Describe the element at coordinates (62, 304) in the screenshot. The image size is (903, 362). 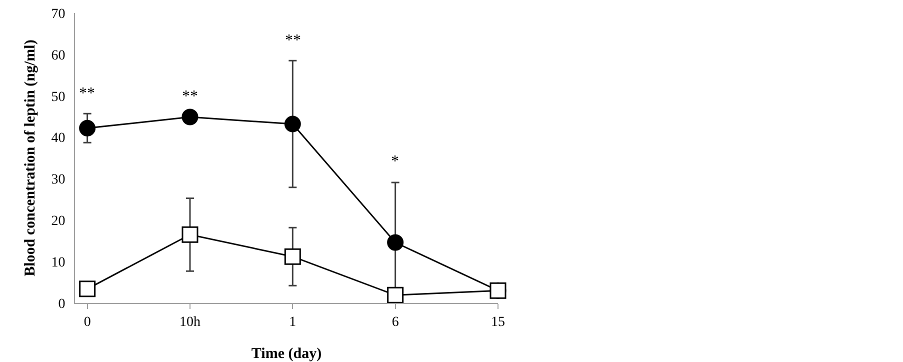
I see `y-tick-label: 0` at that location.